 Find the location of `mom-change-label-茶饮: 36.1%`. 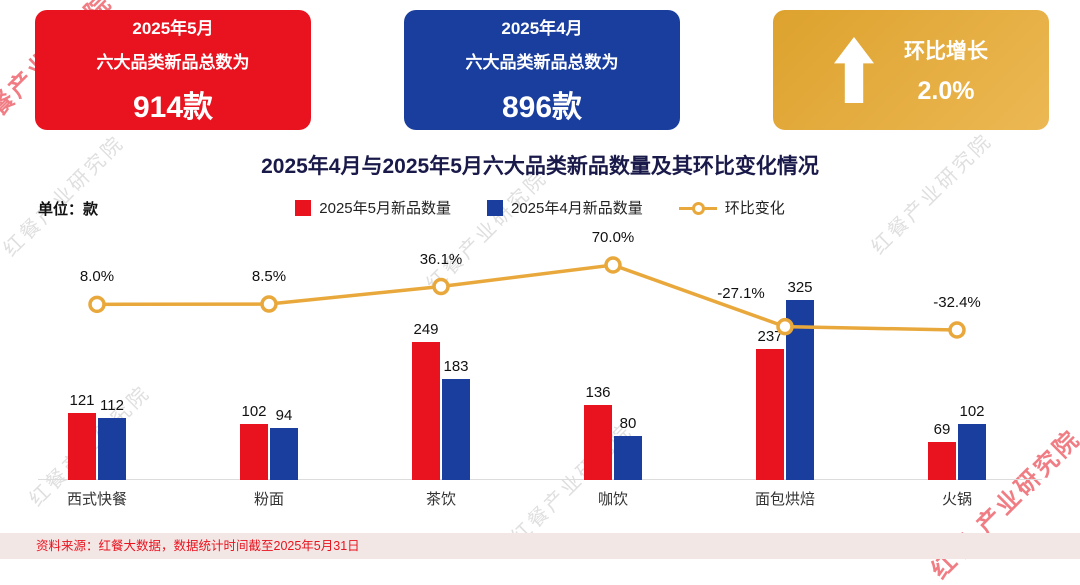

mom-change-label-茶饮: 36.1% is located at coordinates (441, 259).